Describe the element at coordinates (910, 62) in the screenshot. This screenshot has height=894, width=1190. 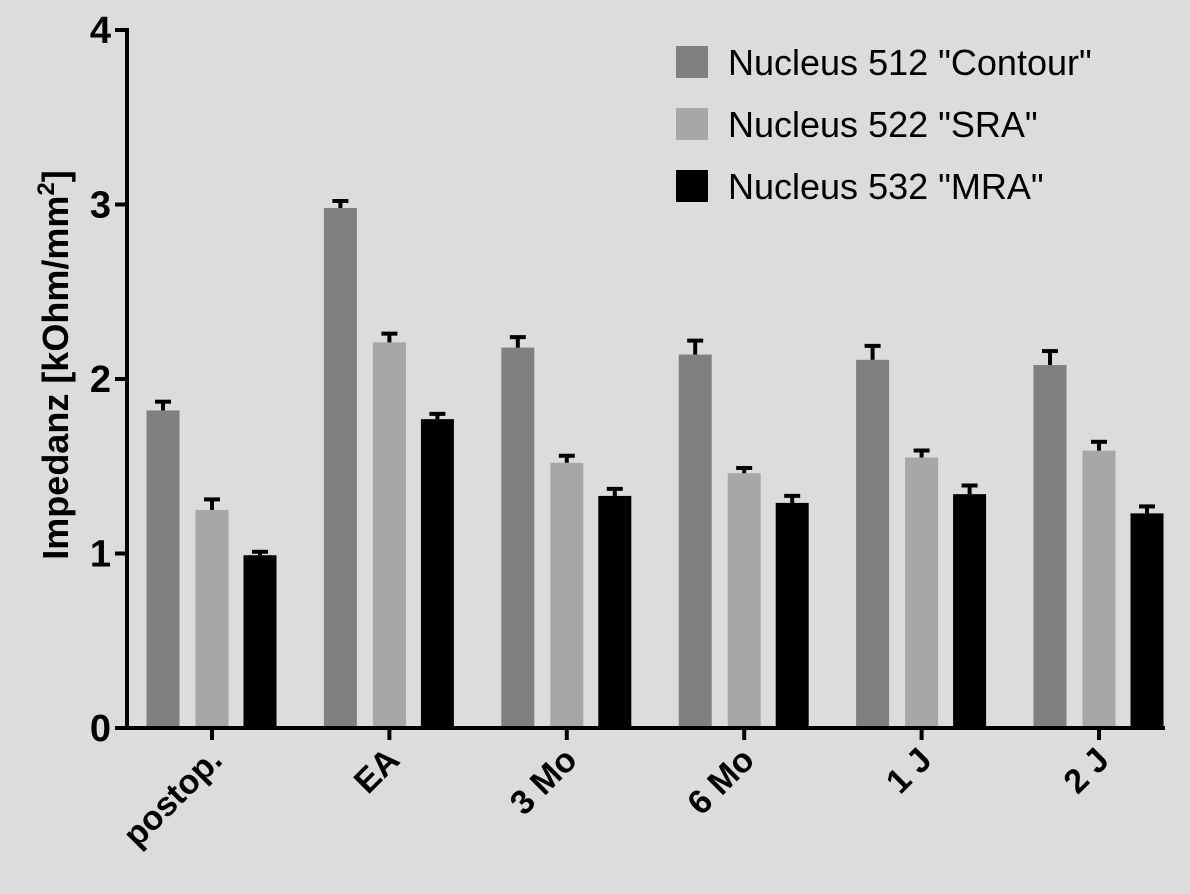
I see `legend-label: Nucleus 512 "Contour"` at that location.